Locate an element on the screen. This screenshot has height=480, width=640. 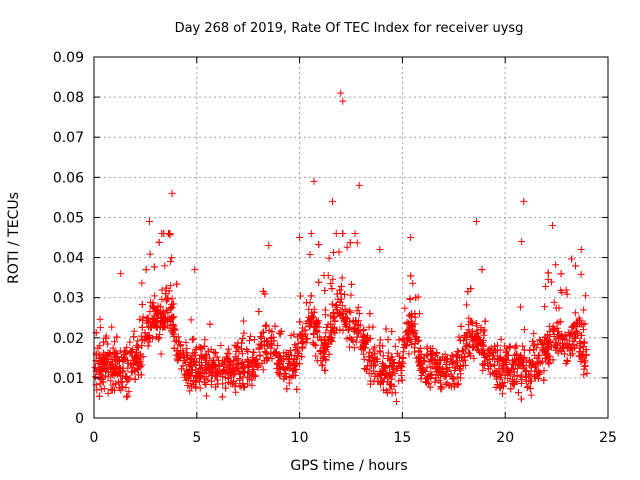
x-tick-label: 15 is located at coordinates (402, 438).